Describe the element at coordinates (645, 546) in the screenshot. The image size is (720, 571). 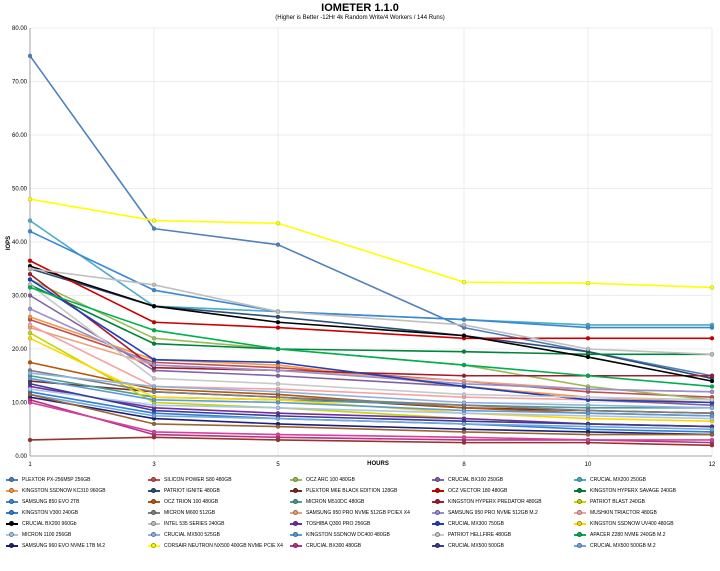
I see `legend-item: CRUCIAL MX500 500GB M.2` at that location.